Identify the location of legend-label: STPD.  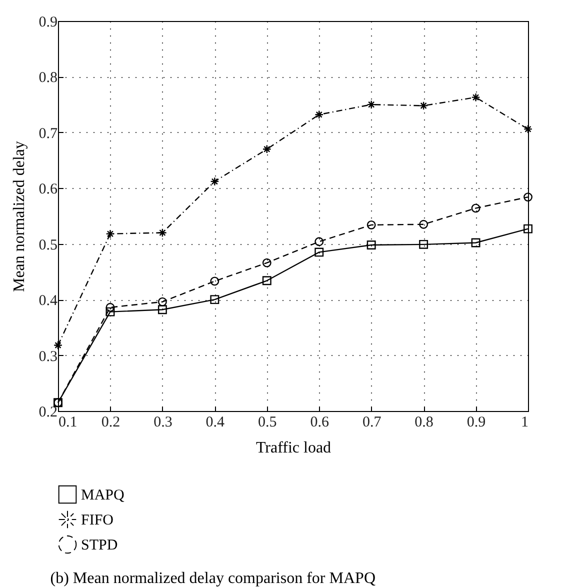
(99, 546).